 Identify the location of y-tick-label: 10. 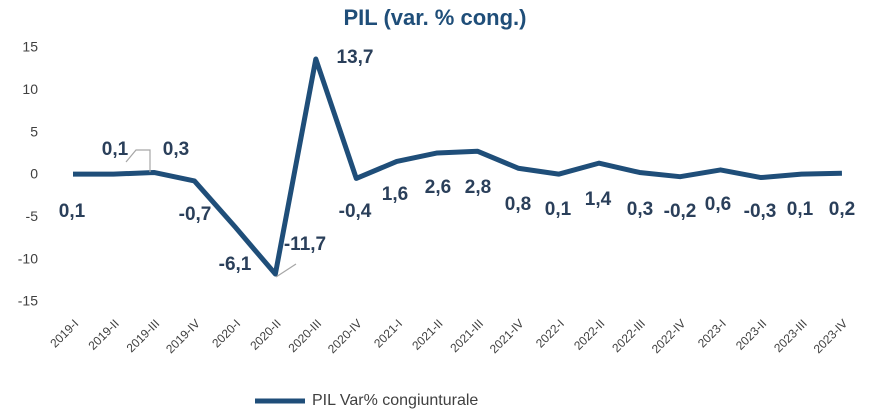
(30, 89).